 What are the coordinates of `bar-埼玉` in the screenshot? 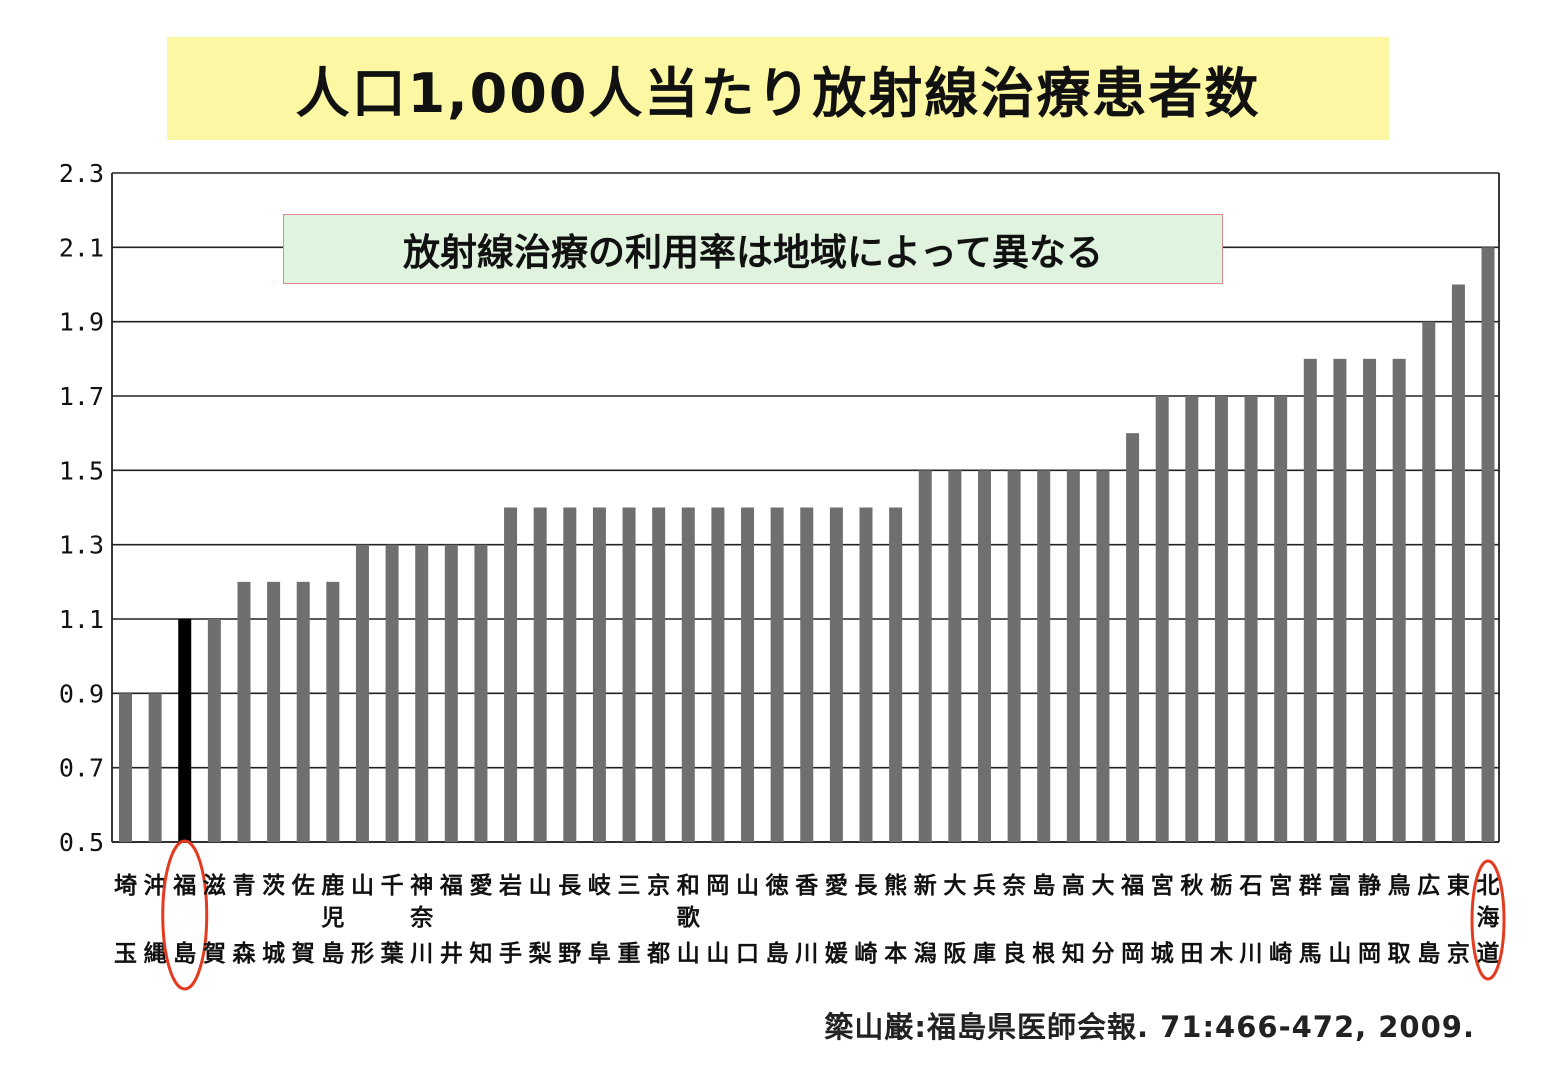 It's located at (125, 767).